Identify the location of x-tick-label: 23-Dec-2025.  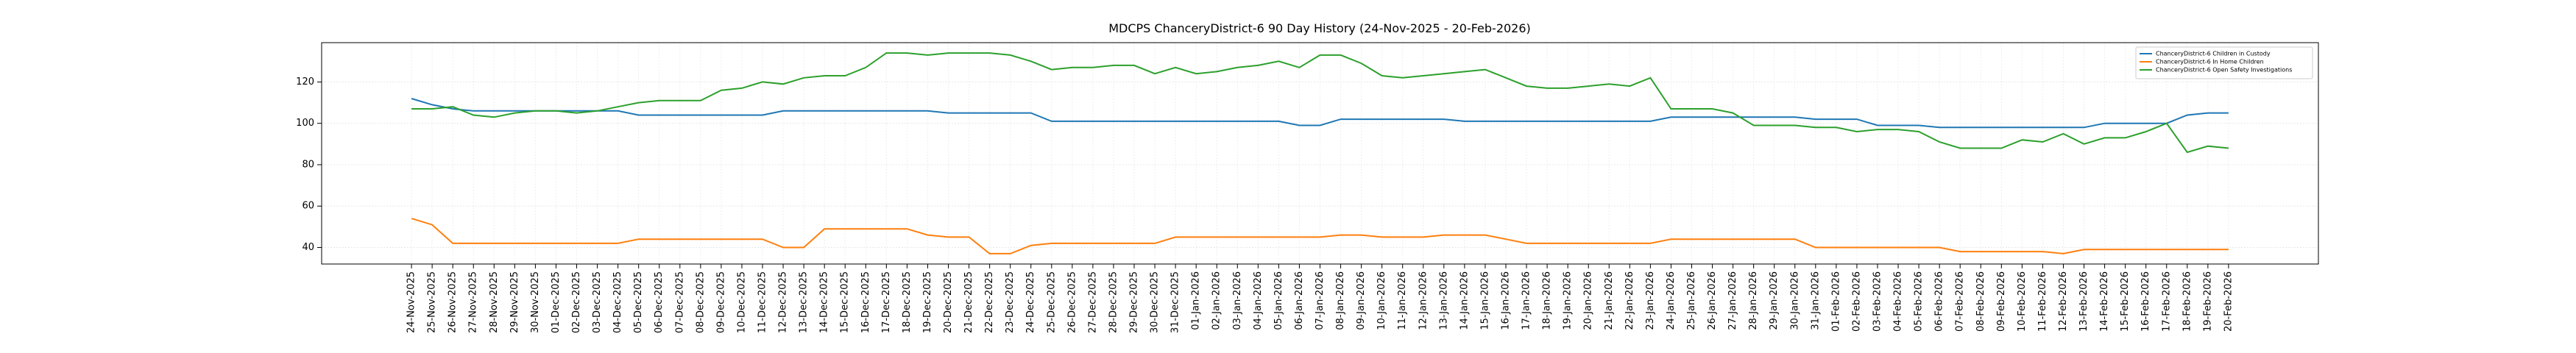
(1011, 302).